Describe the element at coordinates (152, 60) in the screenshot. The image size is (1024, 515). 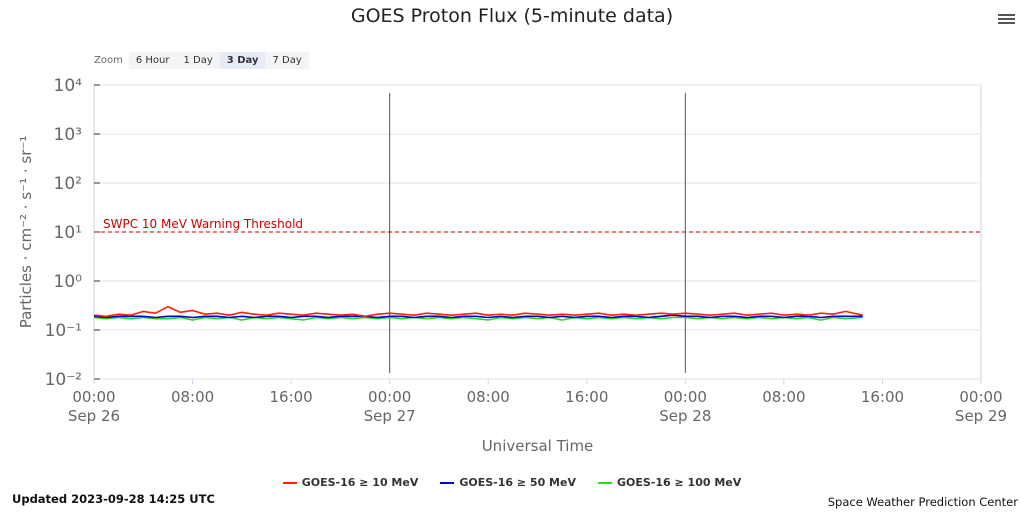
I see `zoom-6hour-button: 6 Hour` at that location.